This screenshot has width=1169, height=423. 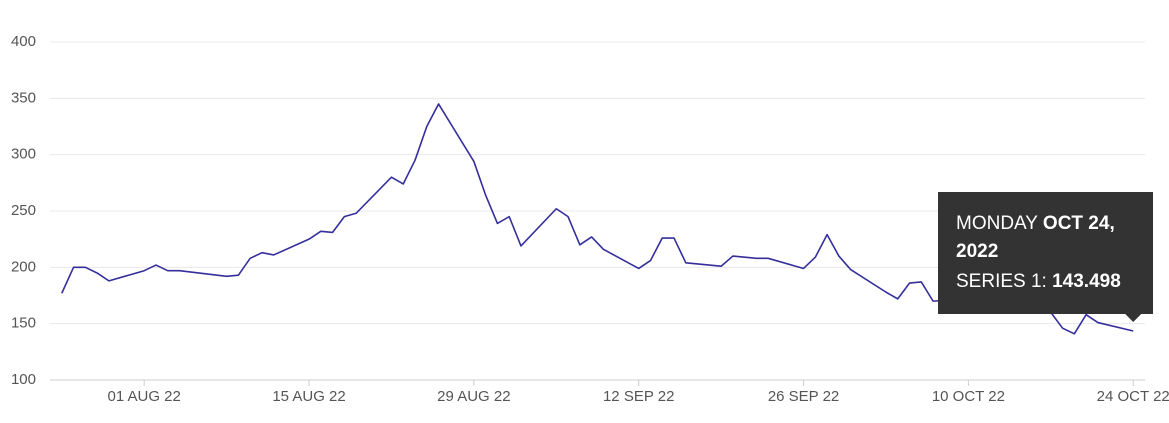 I want to click on tooltip-date: OCT 24,, so click(x=1079, y=223).